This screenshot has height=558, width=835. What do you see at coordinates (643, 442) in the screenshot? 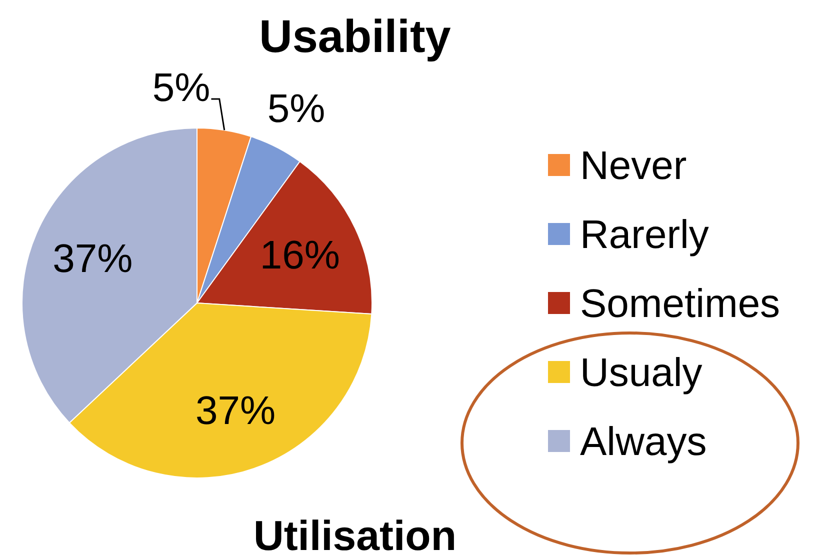
I see `legend-label: Always` at bounding box center [643, 442].